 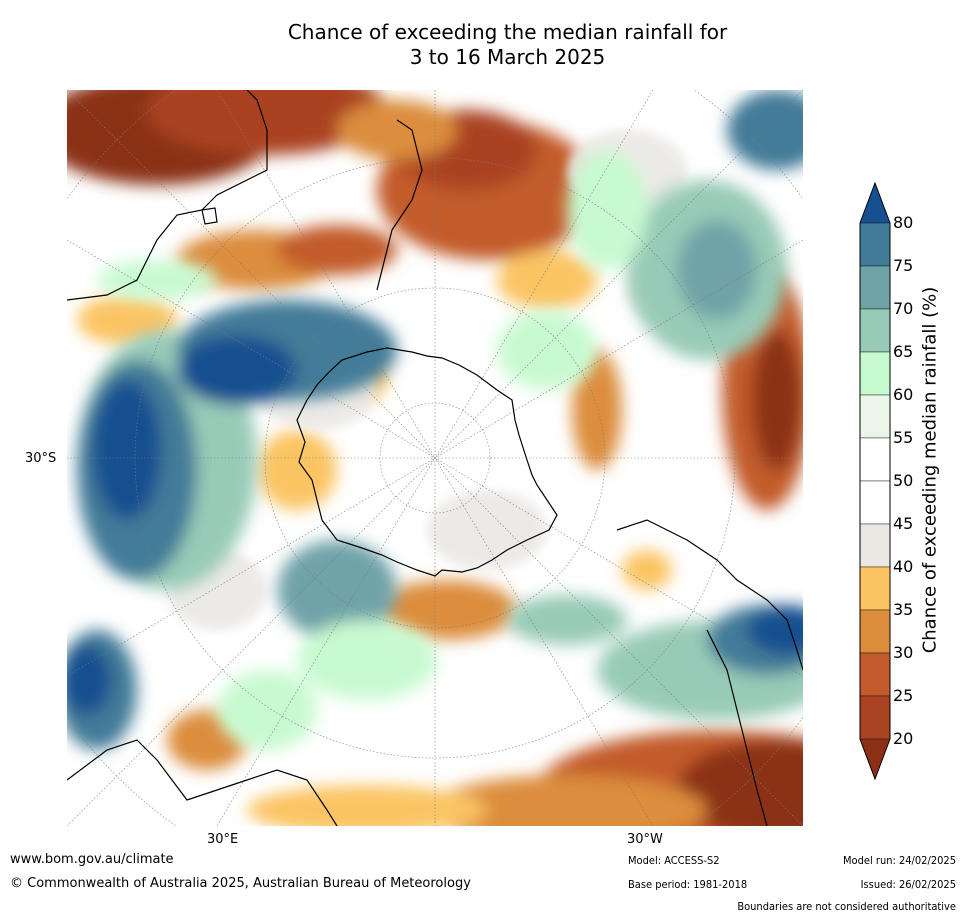 I want to click on south-america-coastline, so click(x=709, y=595).